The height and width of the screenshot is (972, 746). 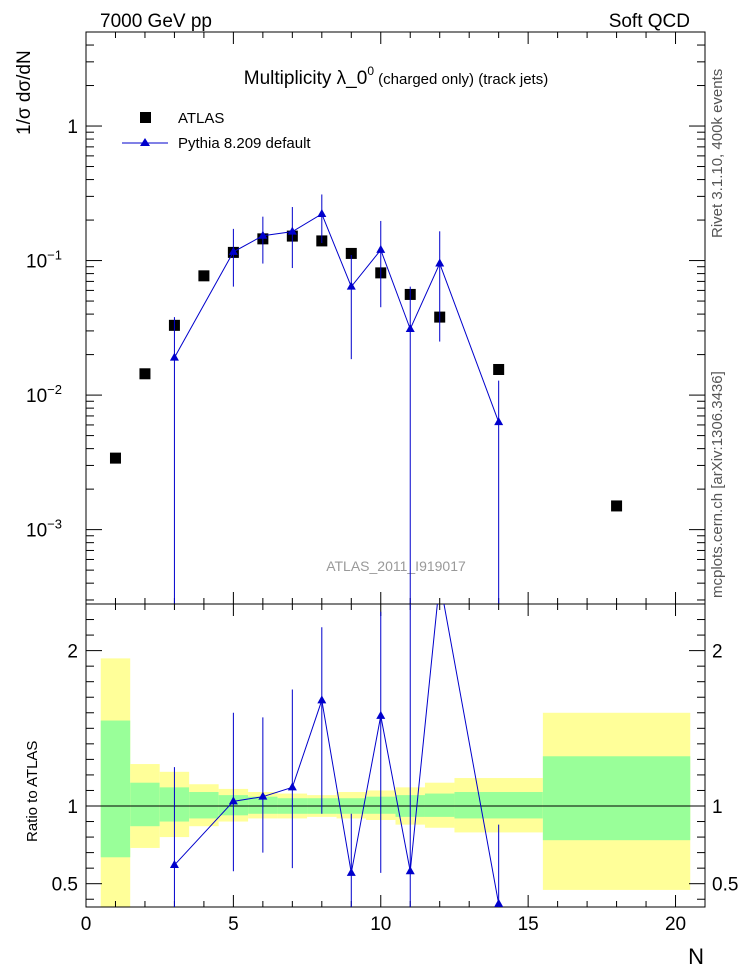 I want to click on ratio-y-axis-label: Ratio to ATLAS, so click(x=32, y=791).